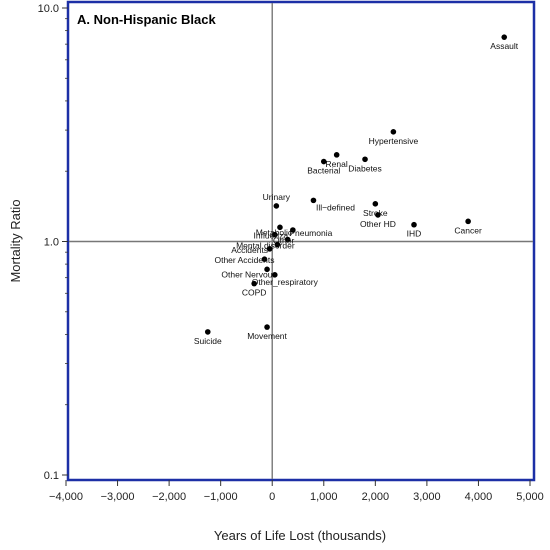  What do you see at coordinates (414, 234) in the screenshot?
I see `data-point-label: IHD` at bounding box center [414, 234].